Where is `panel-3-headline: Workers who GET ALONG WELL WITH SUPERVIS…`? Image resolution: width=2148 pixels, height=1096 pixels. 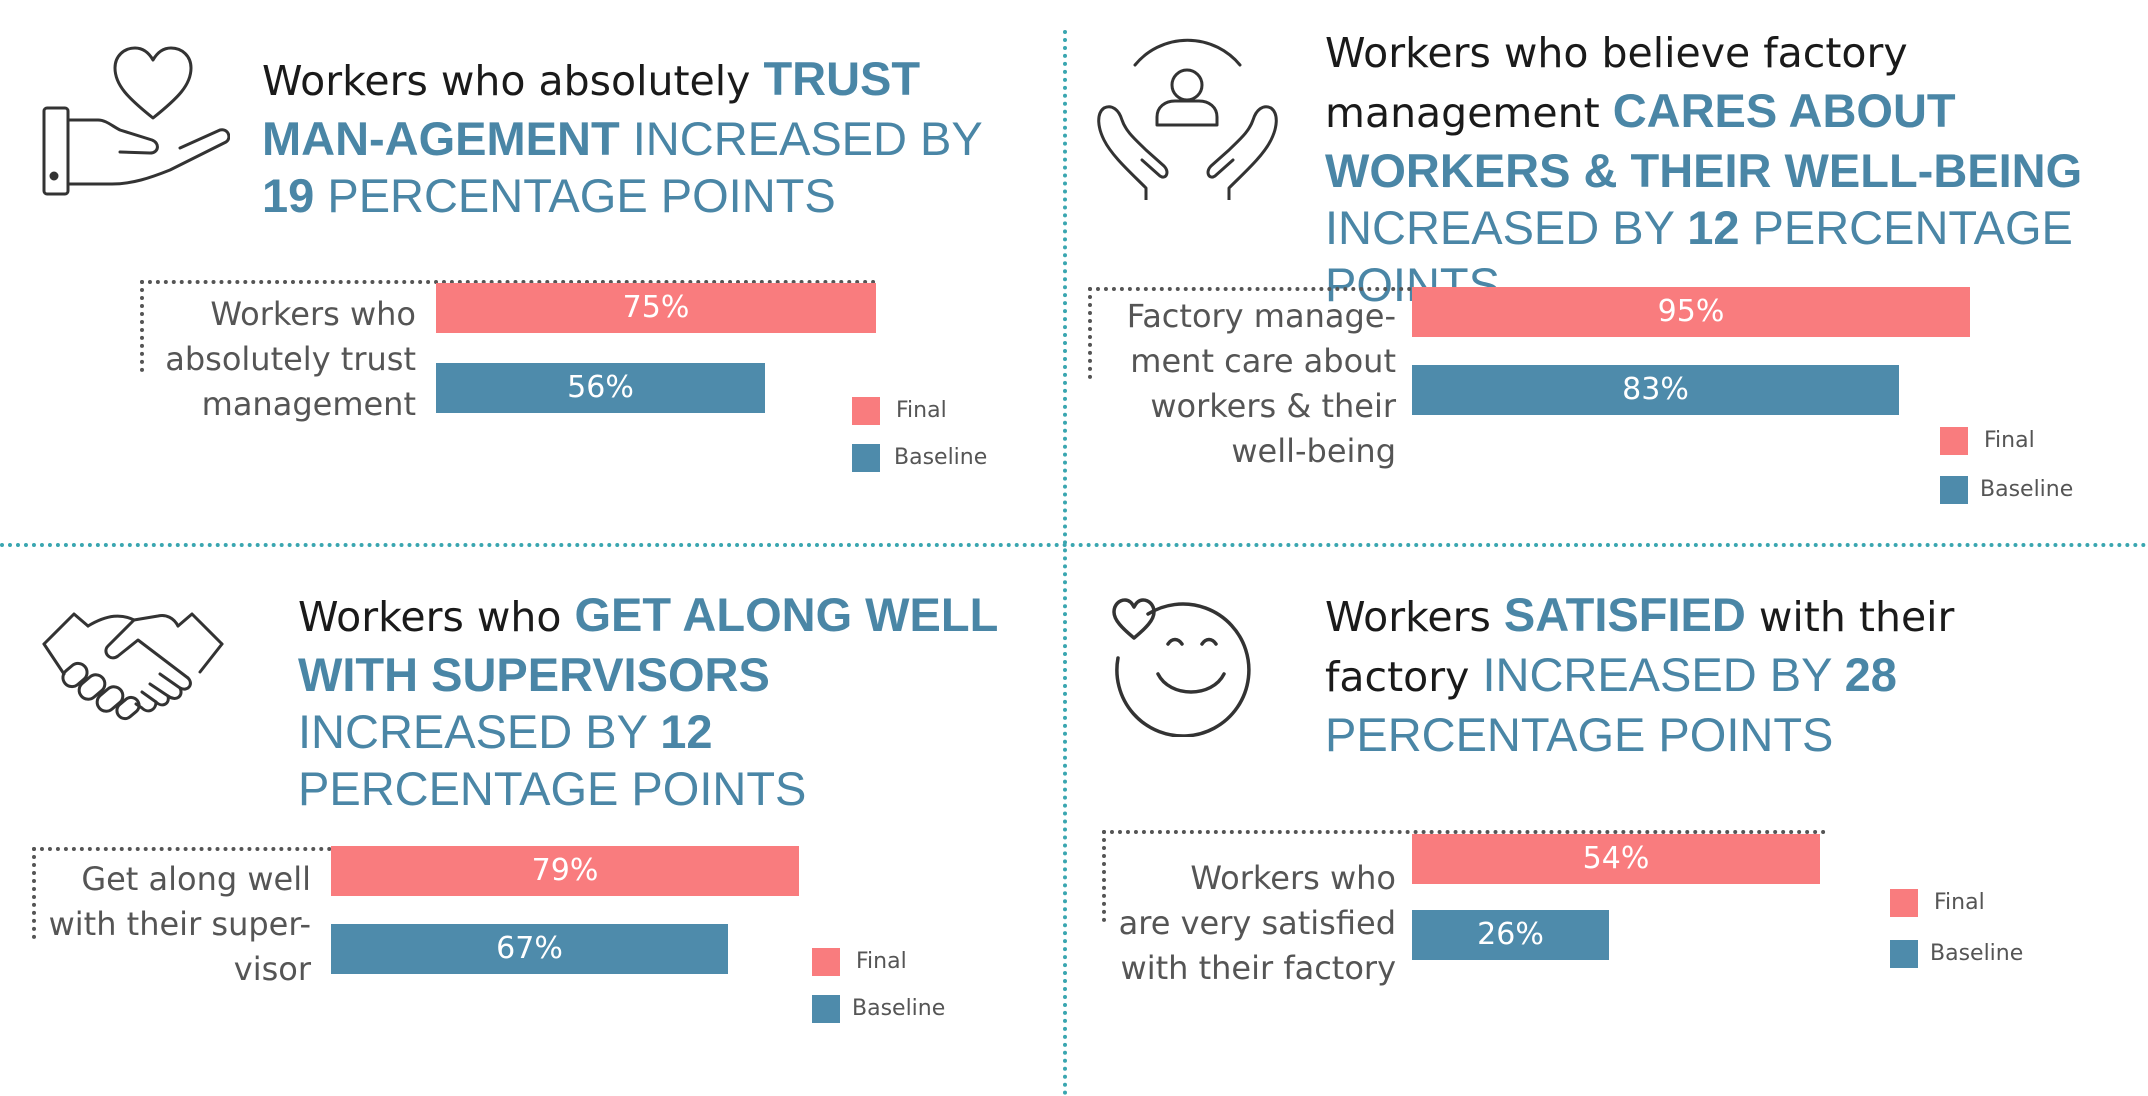 panel-3-headline: Workers who GET ALONG WELL WITH SUPERVIS… is located at coordinates (648, 701).